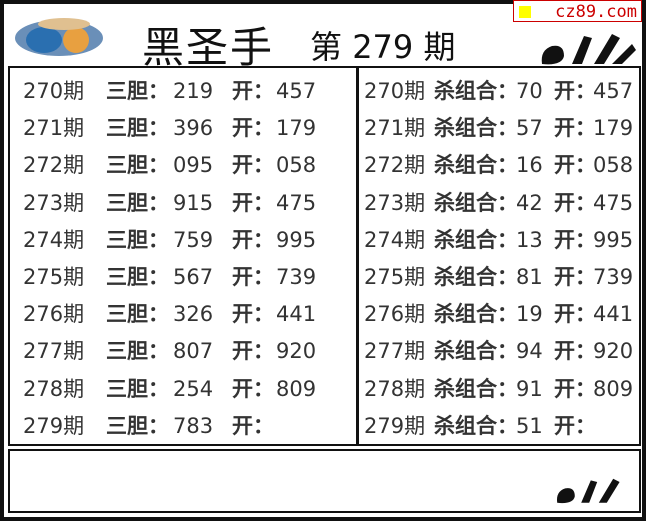 The width and height of the screenshot is (646, 521). I want to click on kill-value: 81, so click(529, 277).